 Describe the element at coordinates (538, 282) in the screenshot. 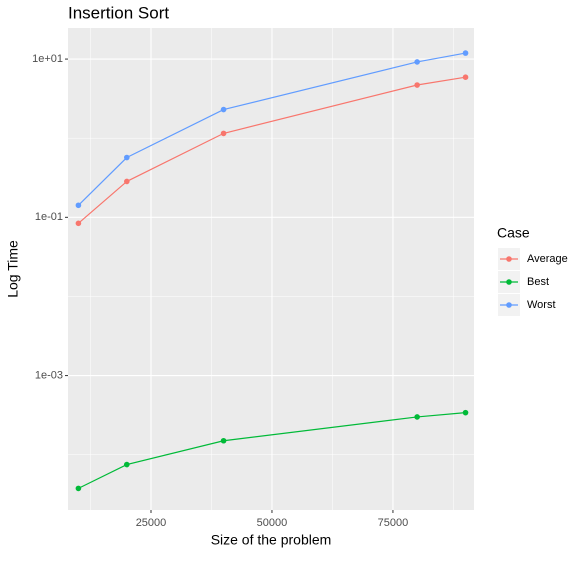

I see `legend-label: Best` at that location.